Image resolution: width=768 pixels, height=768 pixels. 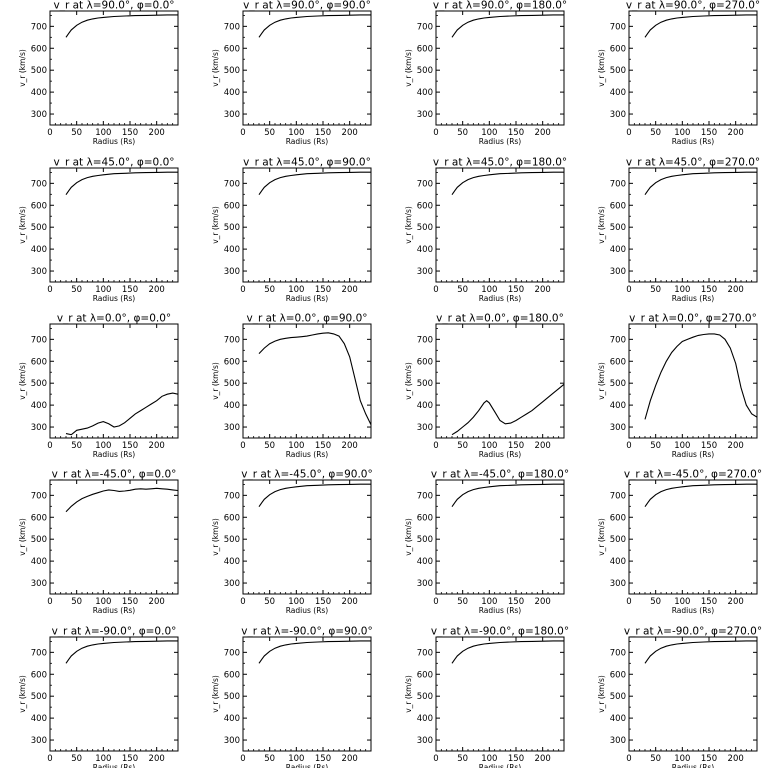 I want to click on panel-title: v_r at λ=-90.0°, φ=180.0°, so click(x=500, y=632).